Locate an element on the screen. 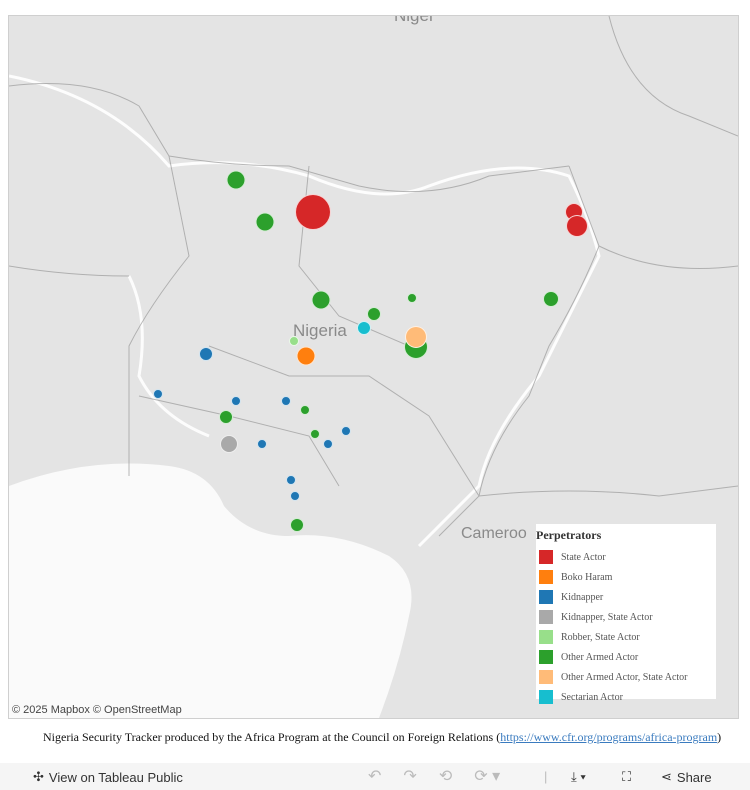 Image resolution: width=750 pixels, height=790 pixels. share-button: ⋖ Share is located at coordinates (686, 777).